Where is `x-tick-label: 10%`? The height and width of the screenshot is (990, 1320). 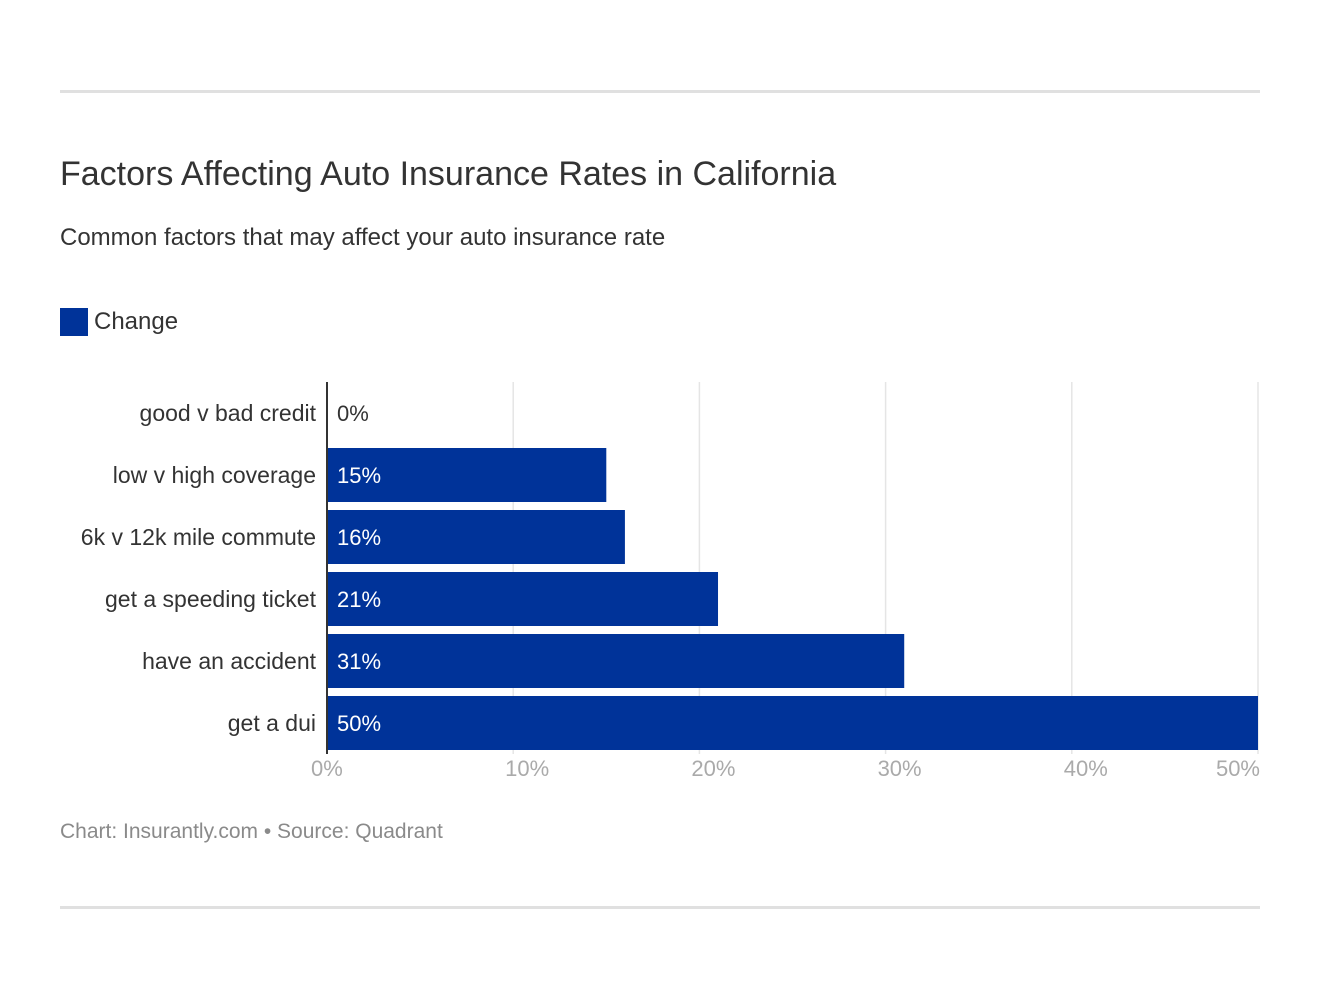
x-tick-label: 10% is located at coordinates (527, 768).